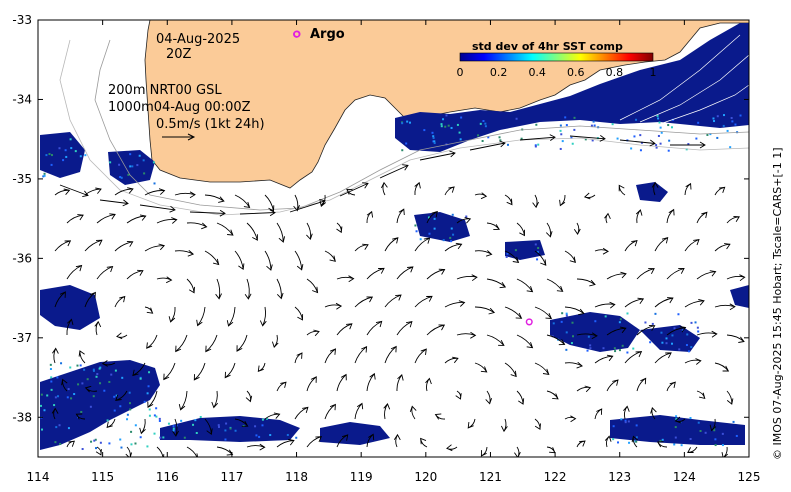 The image size is (791, 492). What do you see at coordinates (529, 322) in the screenshot?
I see `argo-float-marker` at bounding box center [529, 322].